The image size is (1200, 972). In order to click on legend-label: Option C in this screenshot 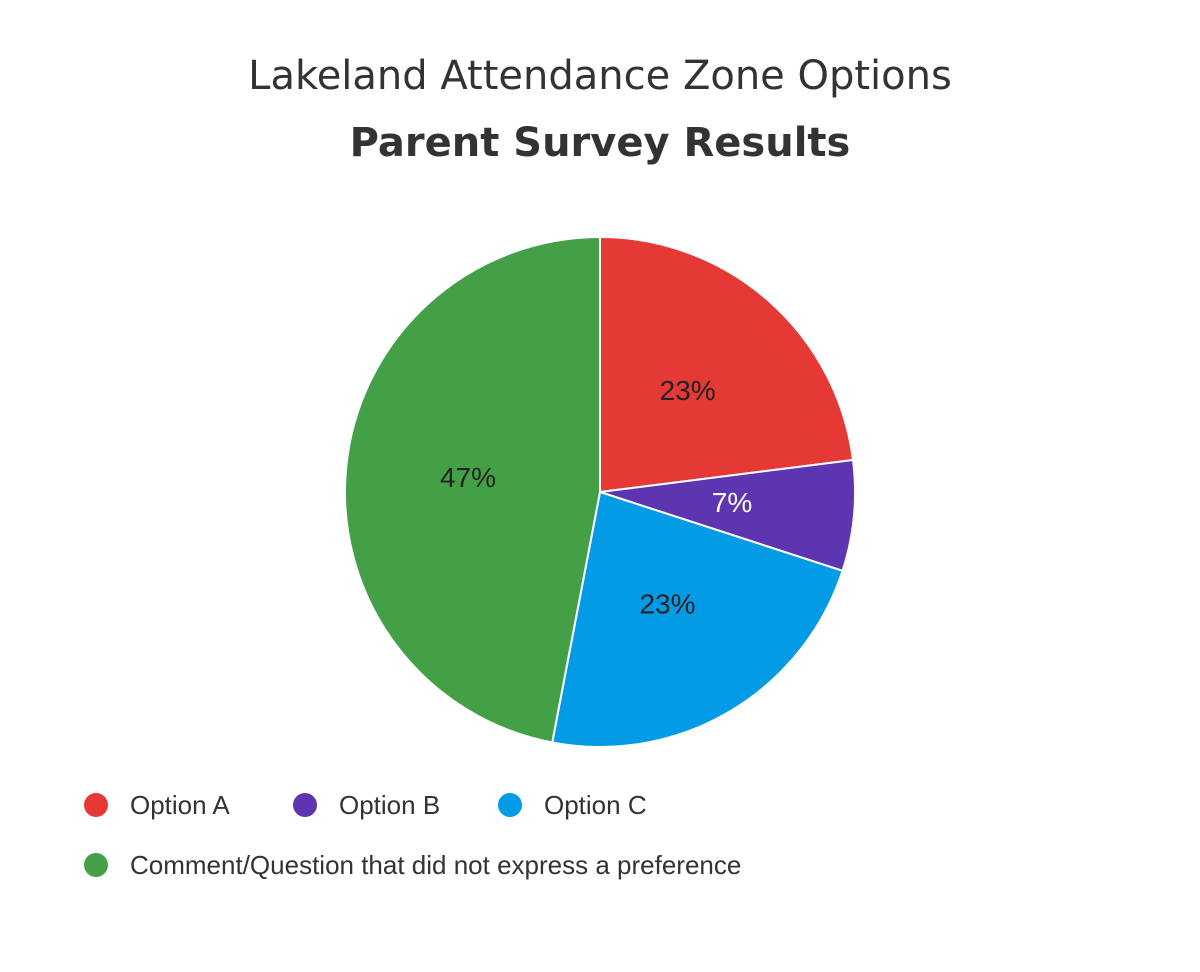, I will do `click(595, 805)`.